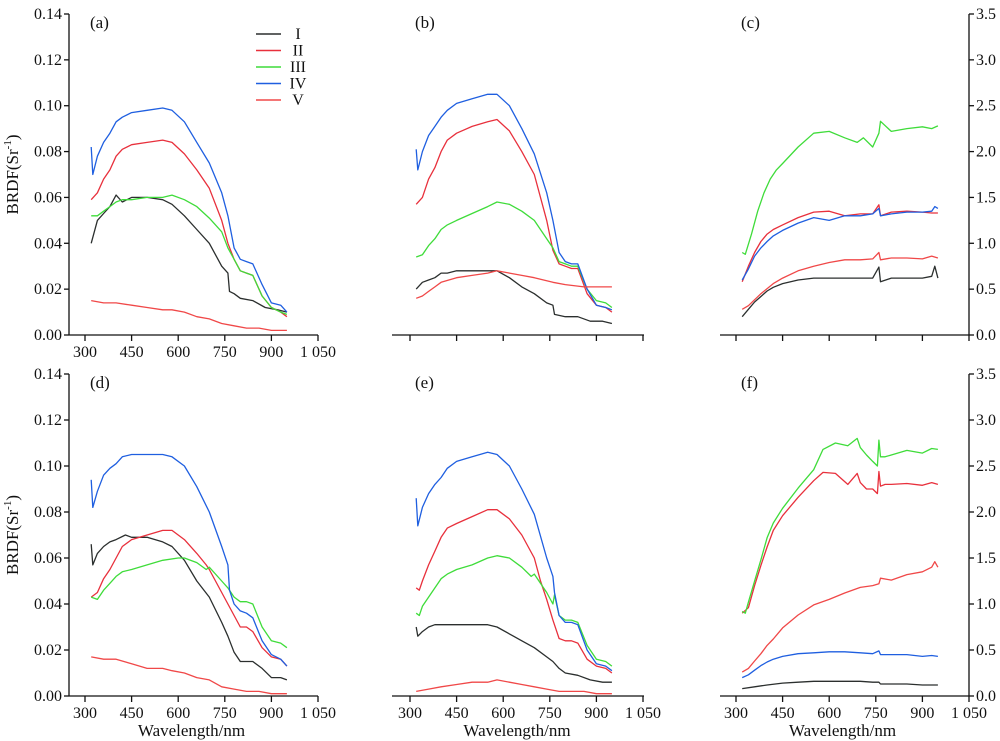 This screenshot has height=741, width=1000. I want to click on panel-e: 300 450 600 750 900 1 050 Wavelength/nm (e), so click(526, 556).